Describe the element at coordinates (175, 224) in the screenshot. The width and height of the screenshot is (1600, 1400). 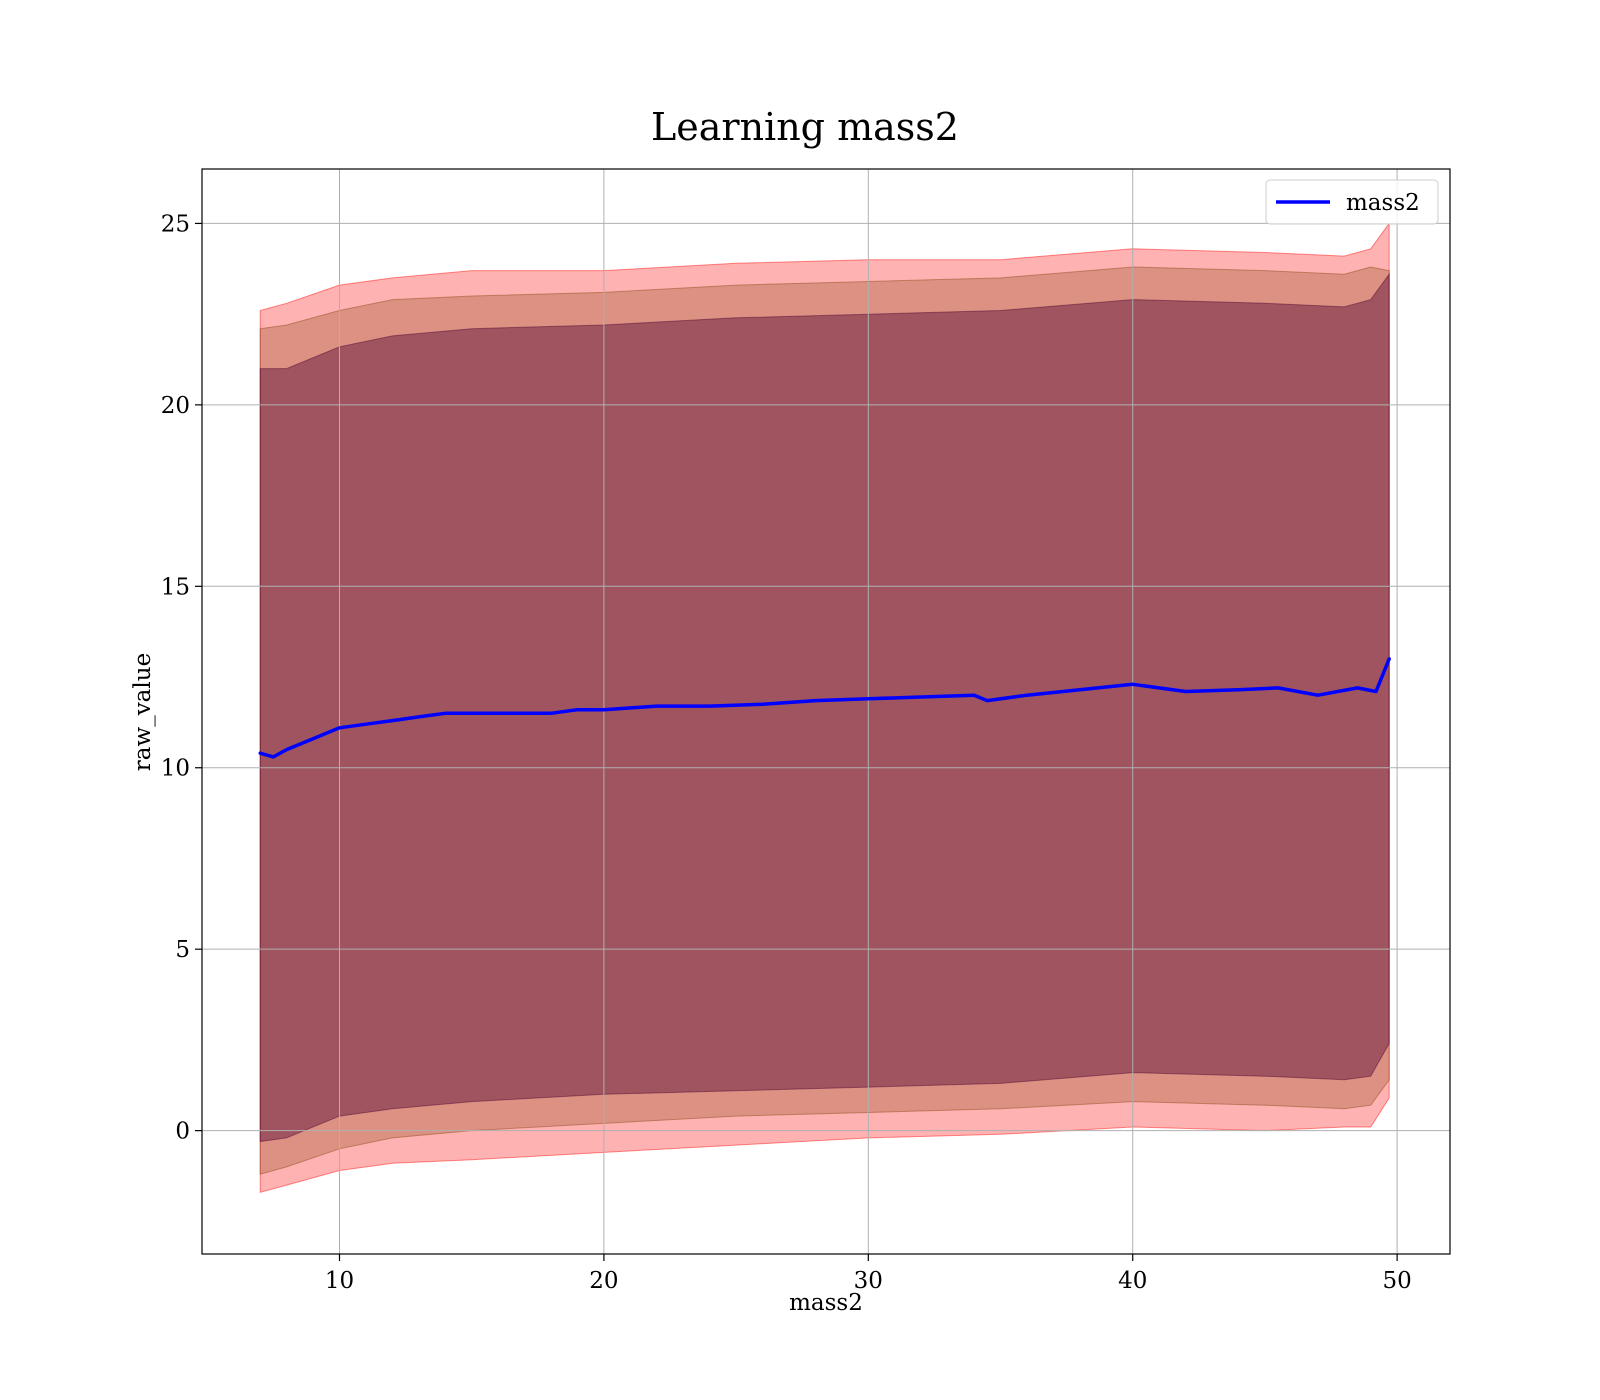
I see `y-tick-label: 25` at that location.